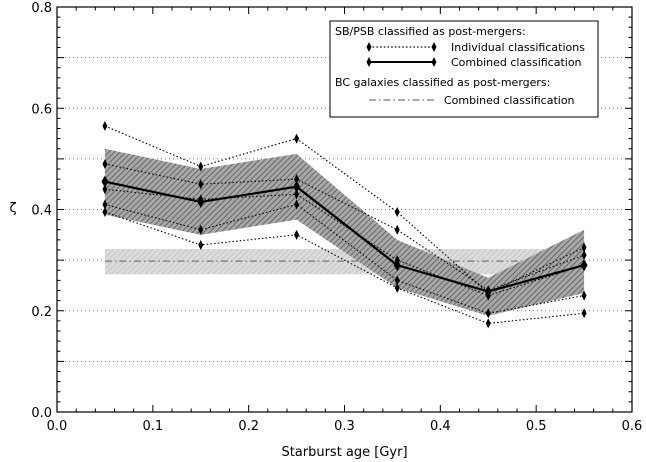  Describe the element at coordinates (536, 426) in the screenshot. I see `x-tick-label: 0.5` at that location.